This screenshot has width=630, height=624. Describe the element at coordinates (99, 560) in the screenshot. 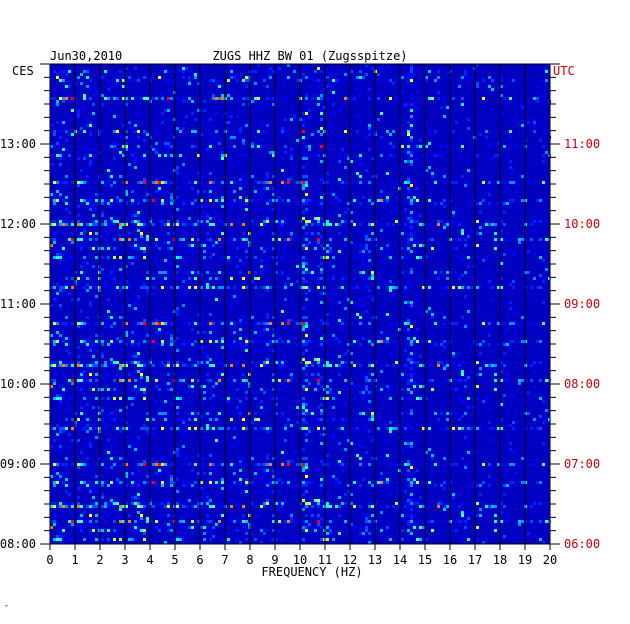

I see `x-tick-label: 2` at that location.